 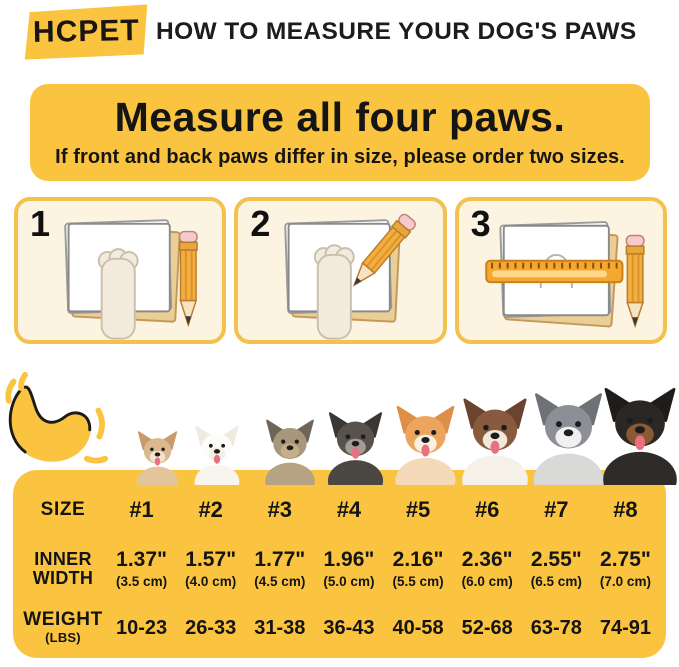 I want to click on banner-heading: Measure all four paws., so click(x=340, y=117).